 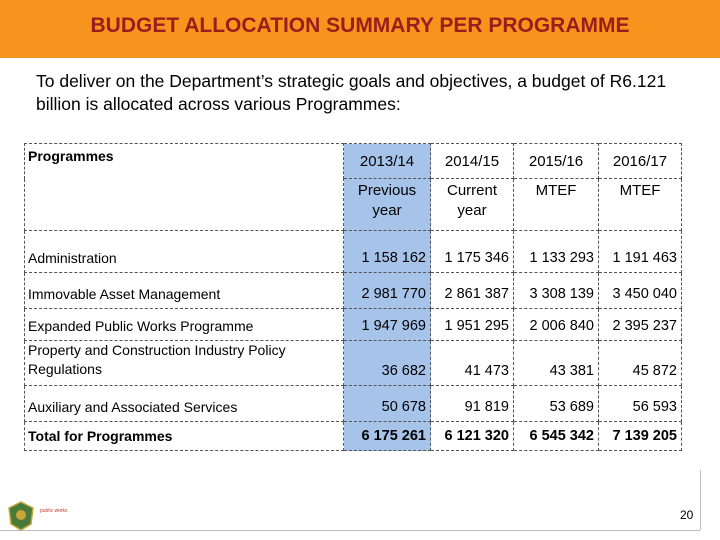 What do you see at coordinates (687, 515) in the screenshot?
I see `page-number: 20` at bounding box center [687, 515].